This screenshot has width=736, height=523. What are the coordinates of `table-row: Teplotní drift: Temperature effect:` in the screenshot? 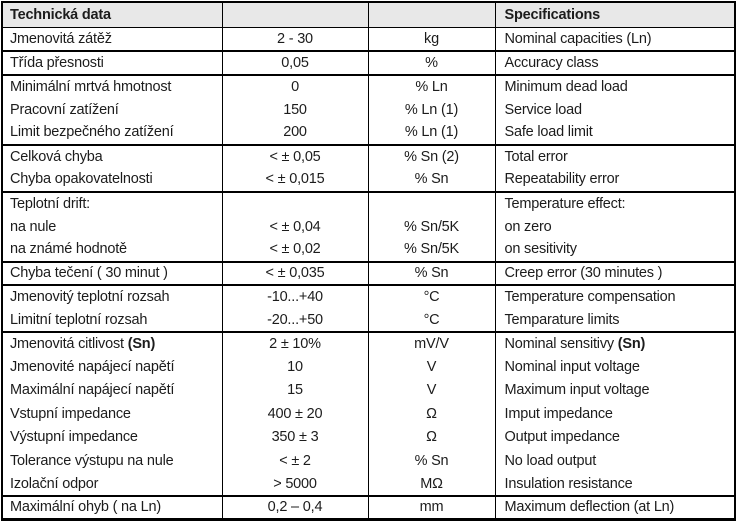 It's located at (368, 203).